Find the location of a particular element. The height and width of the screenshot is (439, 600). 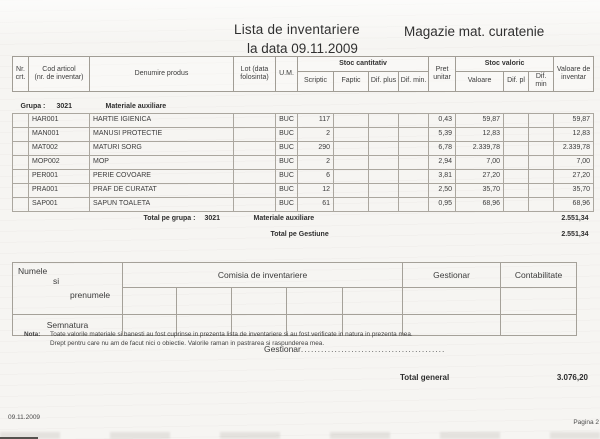

page-title: Lista de inventariere is located at coordinates (297, 29).